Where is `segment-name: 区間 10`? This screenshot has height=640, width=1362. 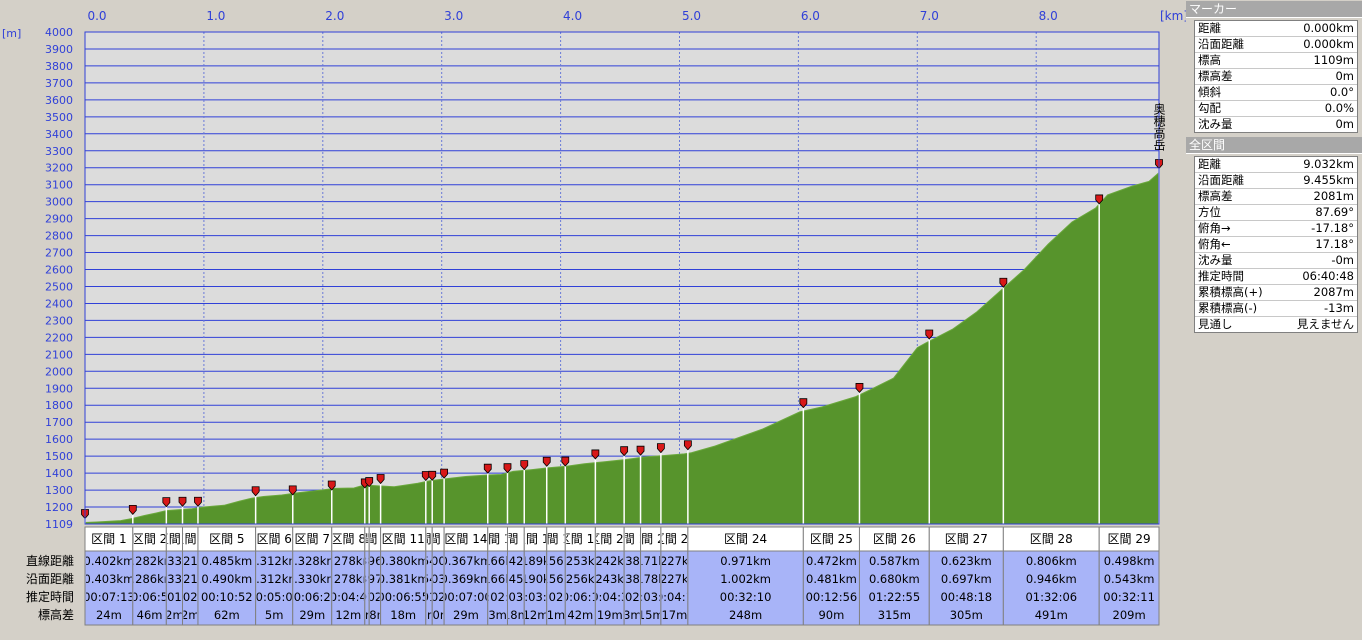 segment-name: 区間 10 is located at coordinates (374, 539).